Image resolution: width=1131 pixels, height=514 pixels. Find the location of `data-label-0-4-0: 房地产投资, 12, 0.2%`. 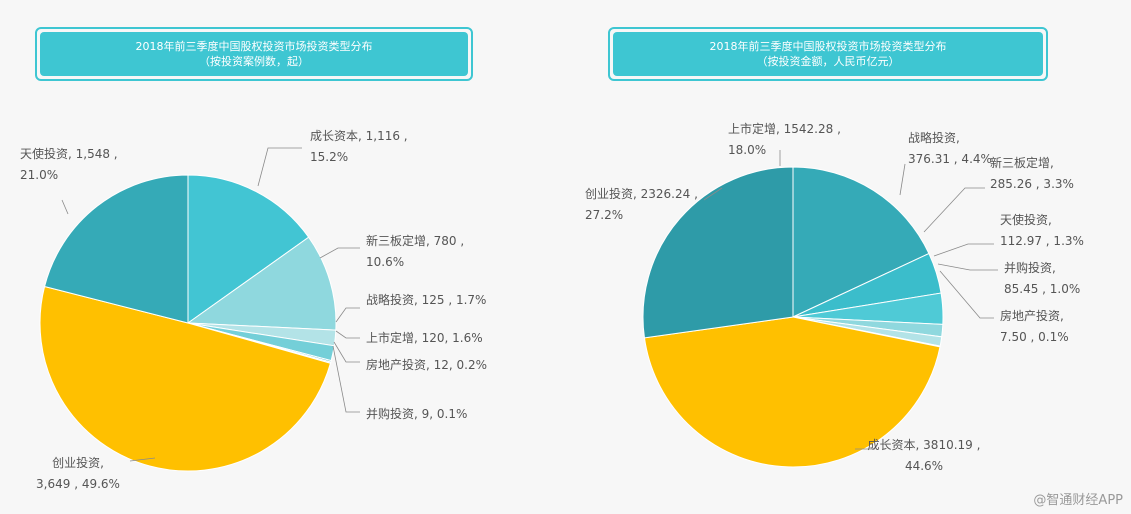

data-label-0-4-0: 房地产投资, 12, 0.2% is located at coordinates (426, 364).